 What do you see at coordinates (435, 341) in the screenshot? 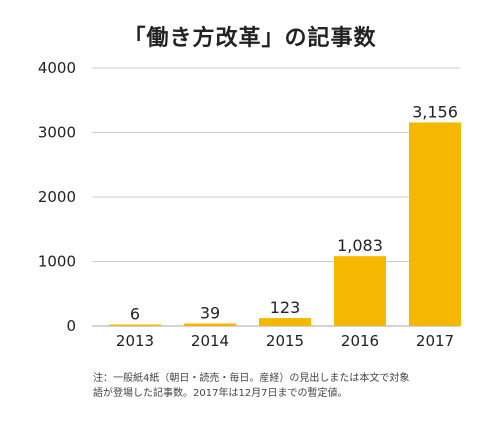
I see `x-tick-label-2017: 2017` at bounding box center [435, 341].